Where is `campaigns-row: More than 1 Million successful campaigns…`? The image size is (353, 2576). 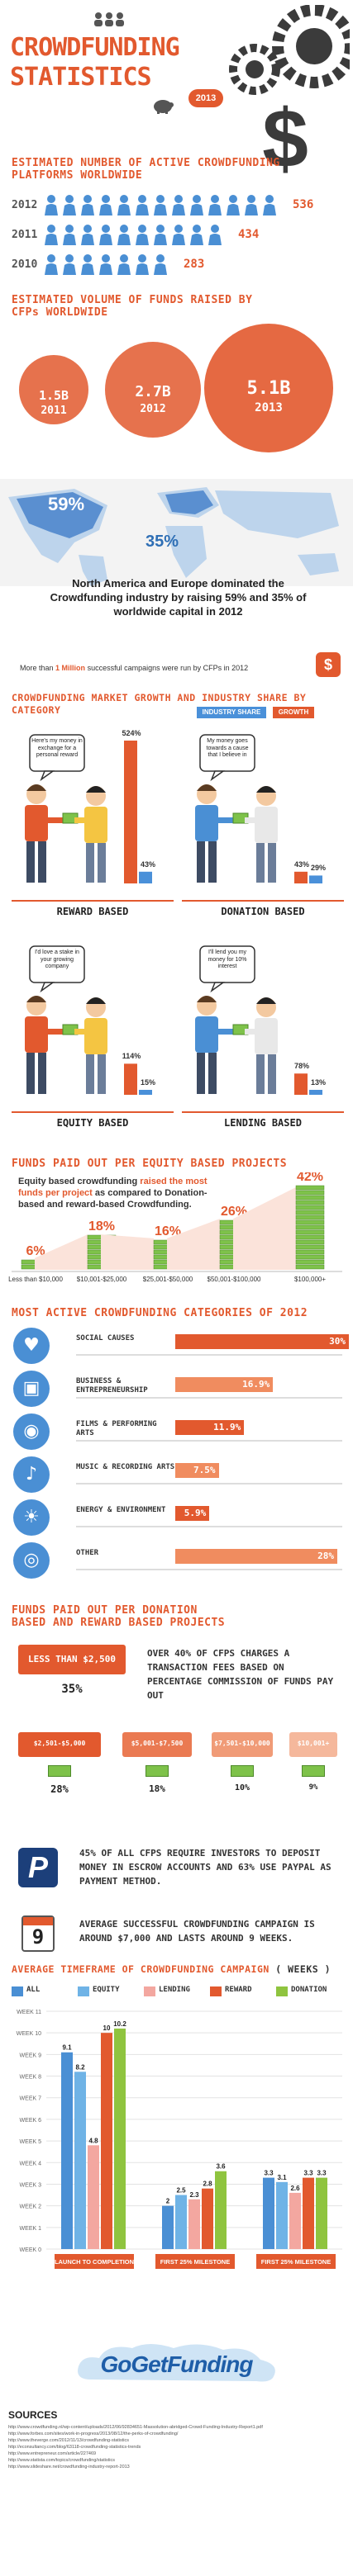 campaigns-row: More than 1 Million successful campaigns… is located at coordinates (176, 664).